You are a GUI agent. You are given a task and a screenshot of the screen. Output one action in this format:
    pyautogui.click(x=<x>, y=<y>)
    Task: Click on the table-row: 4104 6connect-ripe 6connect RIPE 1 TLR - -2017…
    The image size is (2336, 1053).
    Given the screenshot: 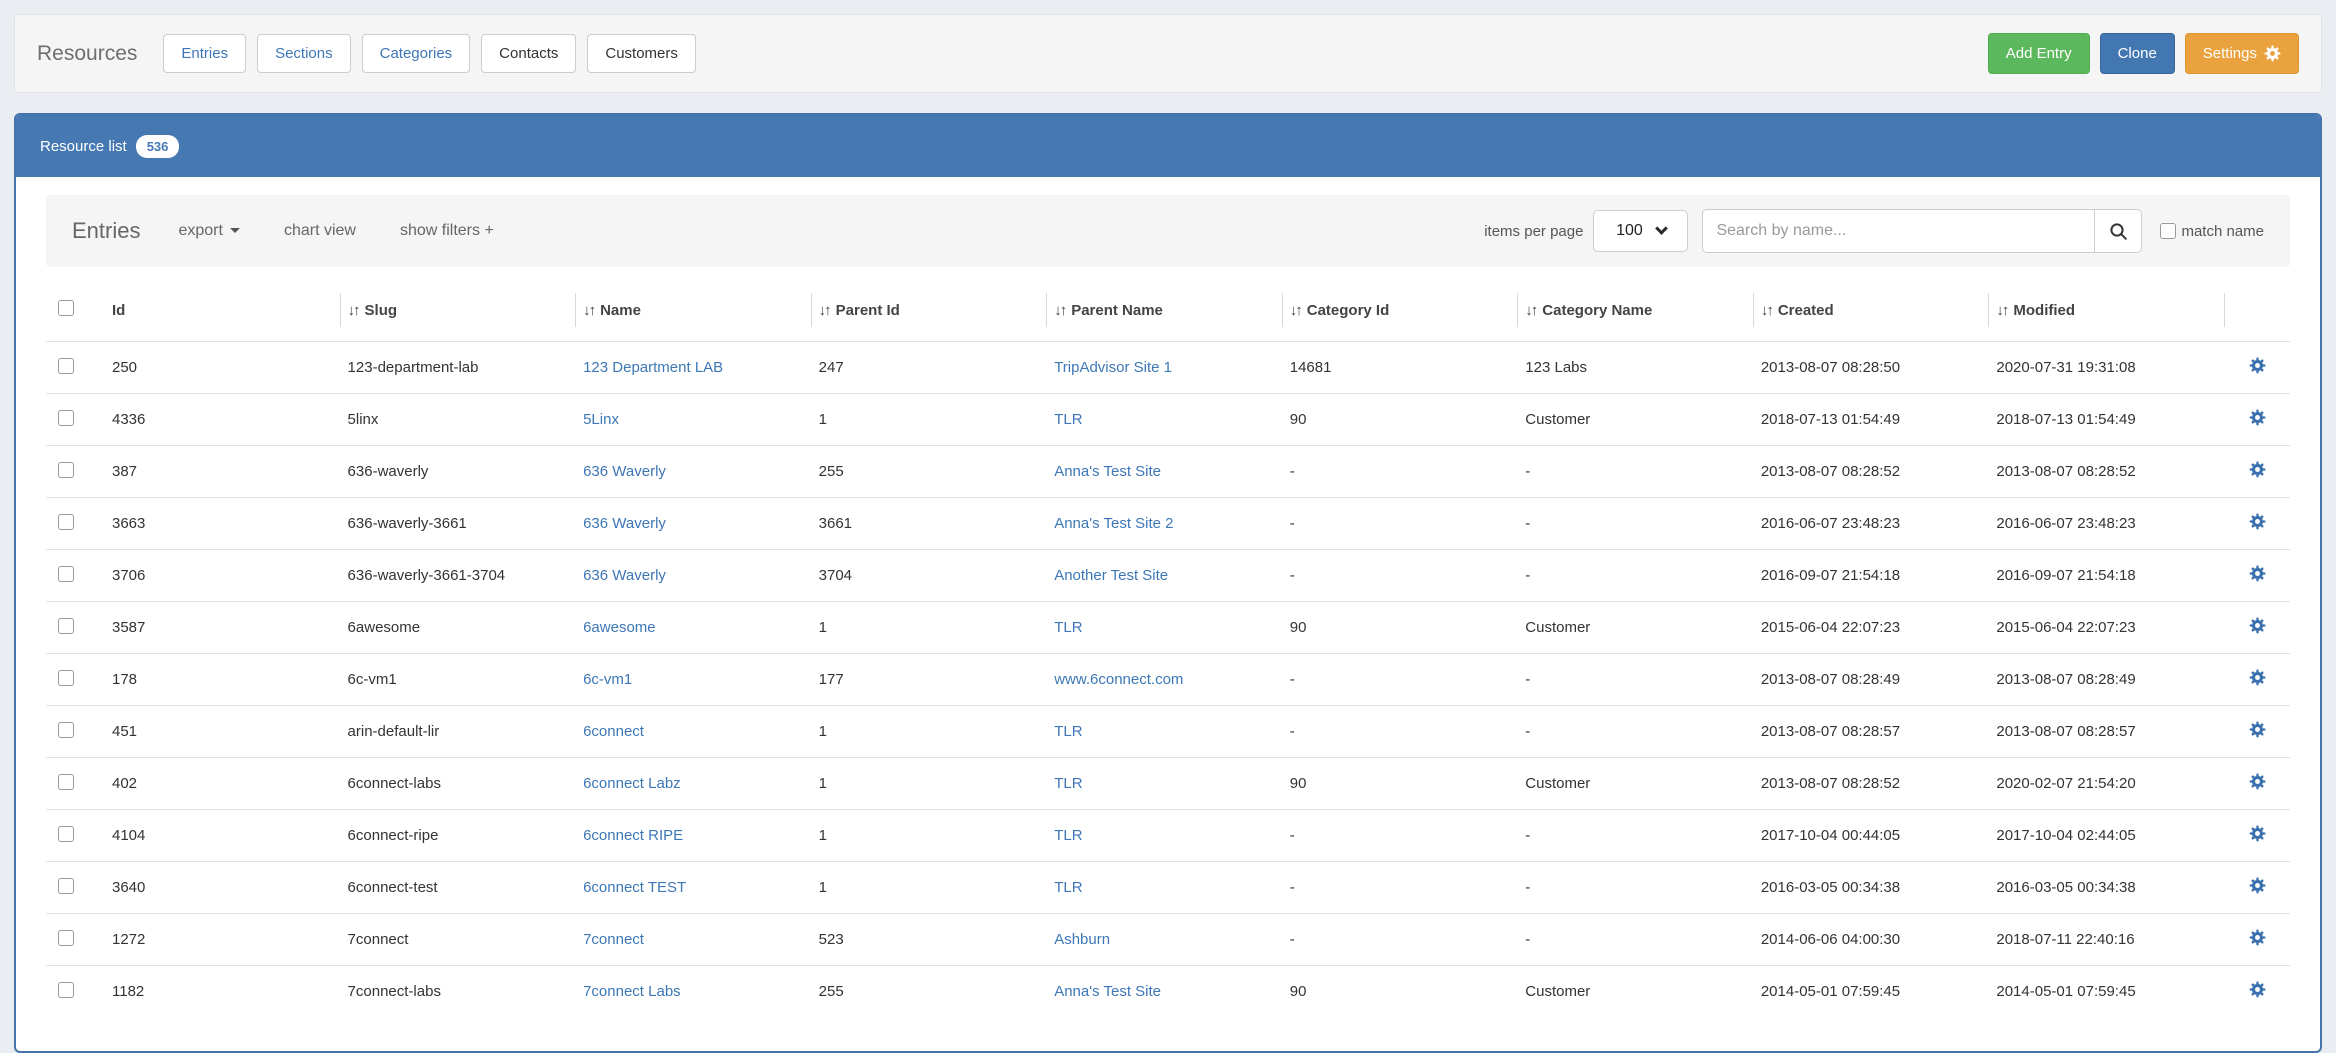 What is the action you would take?
    pyautogui.click(x=1168, y=835)
    